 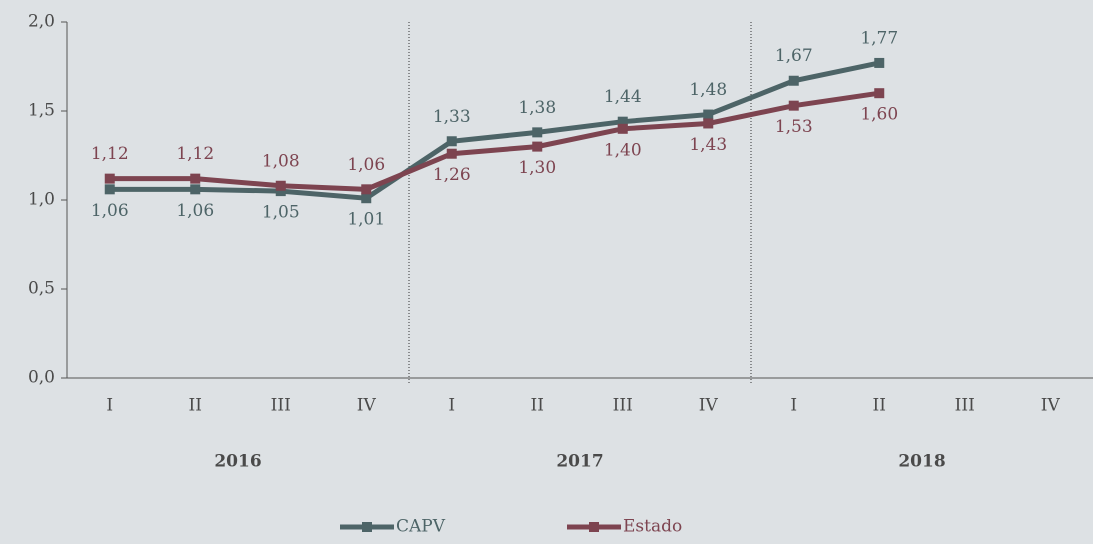 I want to click on y-tick-label: 2,0, so click(x=41, y=22).